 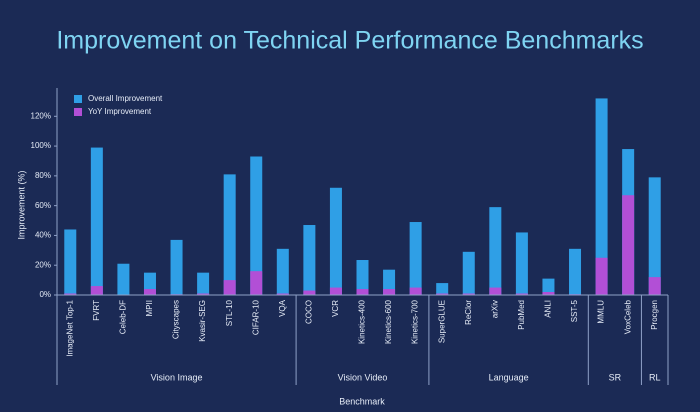 I want to click on y-tick-label: 20%, so click(x=43, y=264).